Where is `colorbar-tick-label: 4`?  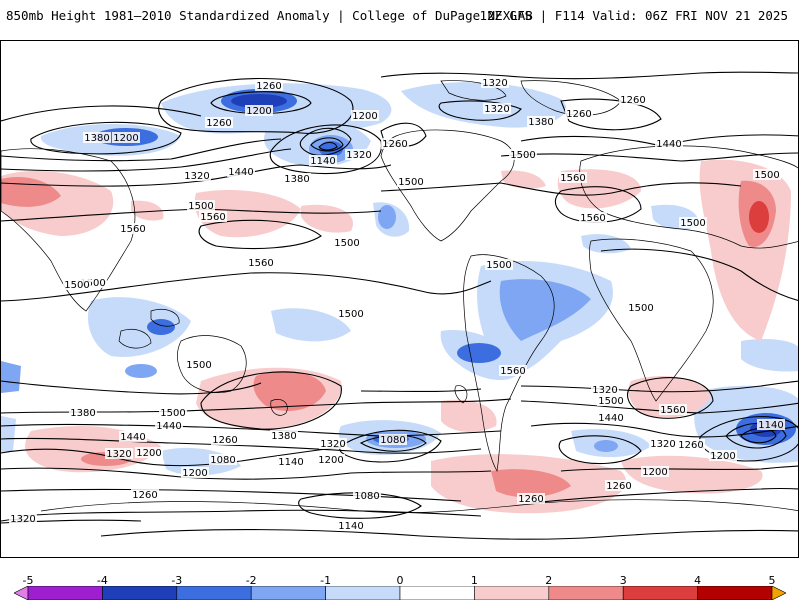
colorbar-tick-label: 4 is located at coordinates (698, 580).